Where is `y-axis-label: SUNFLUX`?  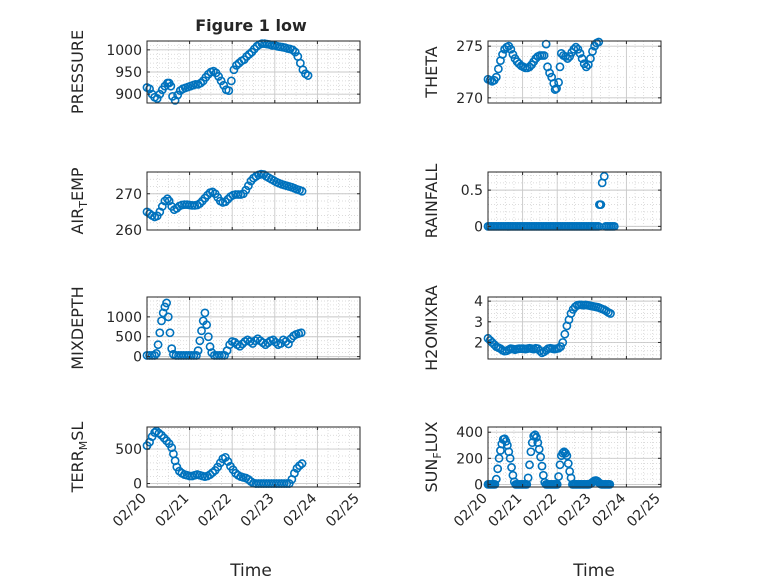
y-axis-label: SUNFLUX is located at coordinates (433, 456).